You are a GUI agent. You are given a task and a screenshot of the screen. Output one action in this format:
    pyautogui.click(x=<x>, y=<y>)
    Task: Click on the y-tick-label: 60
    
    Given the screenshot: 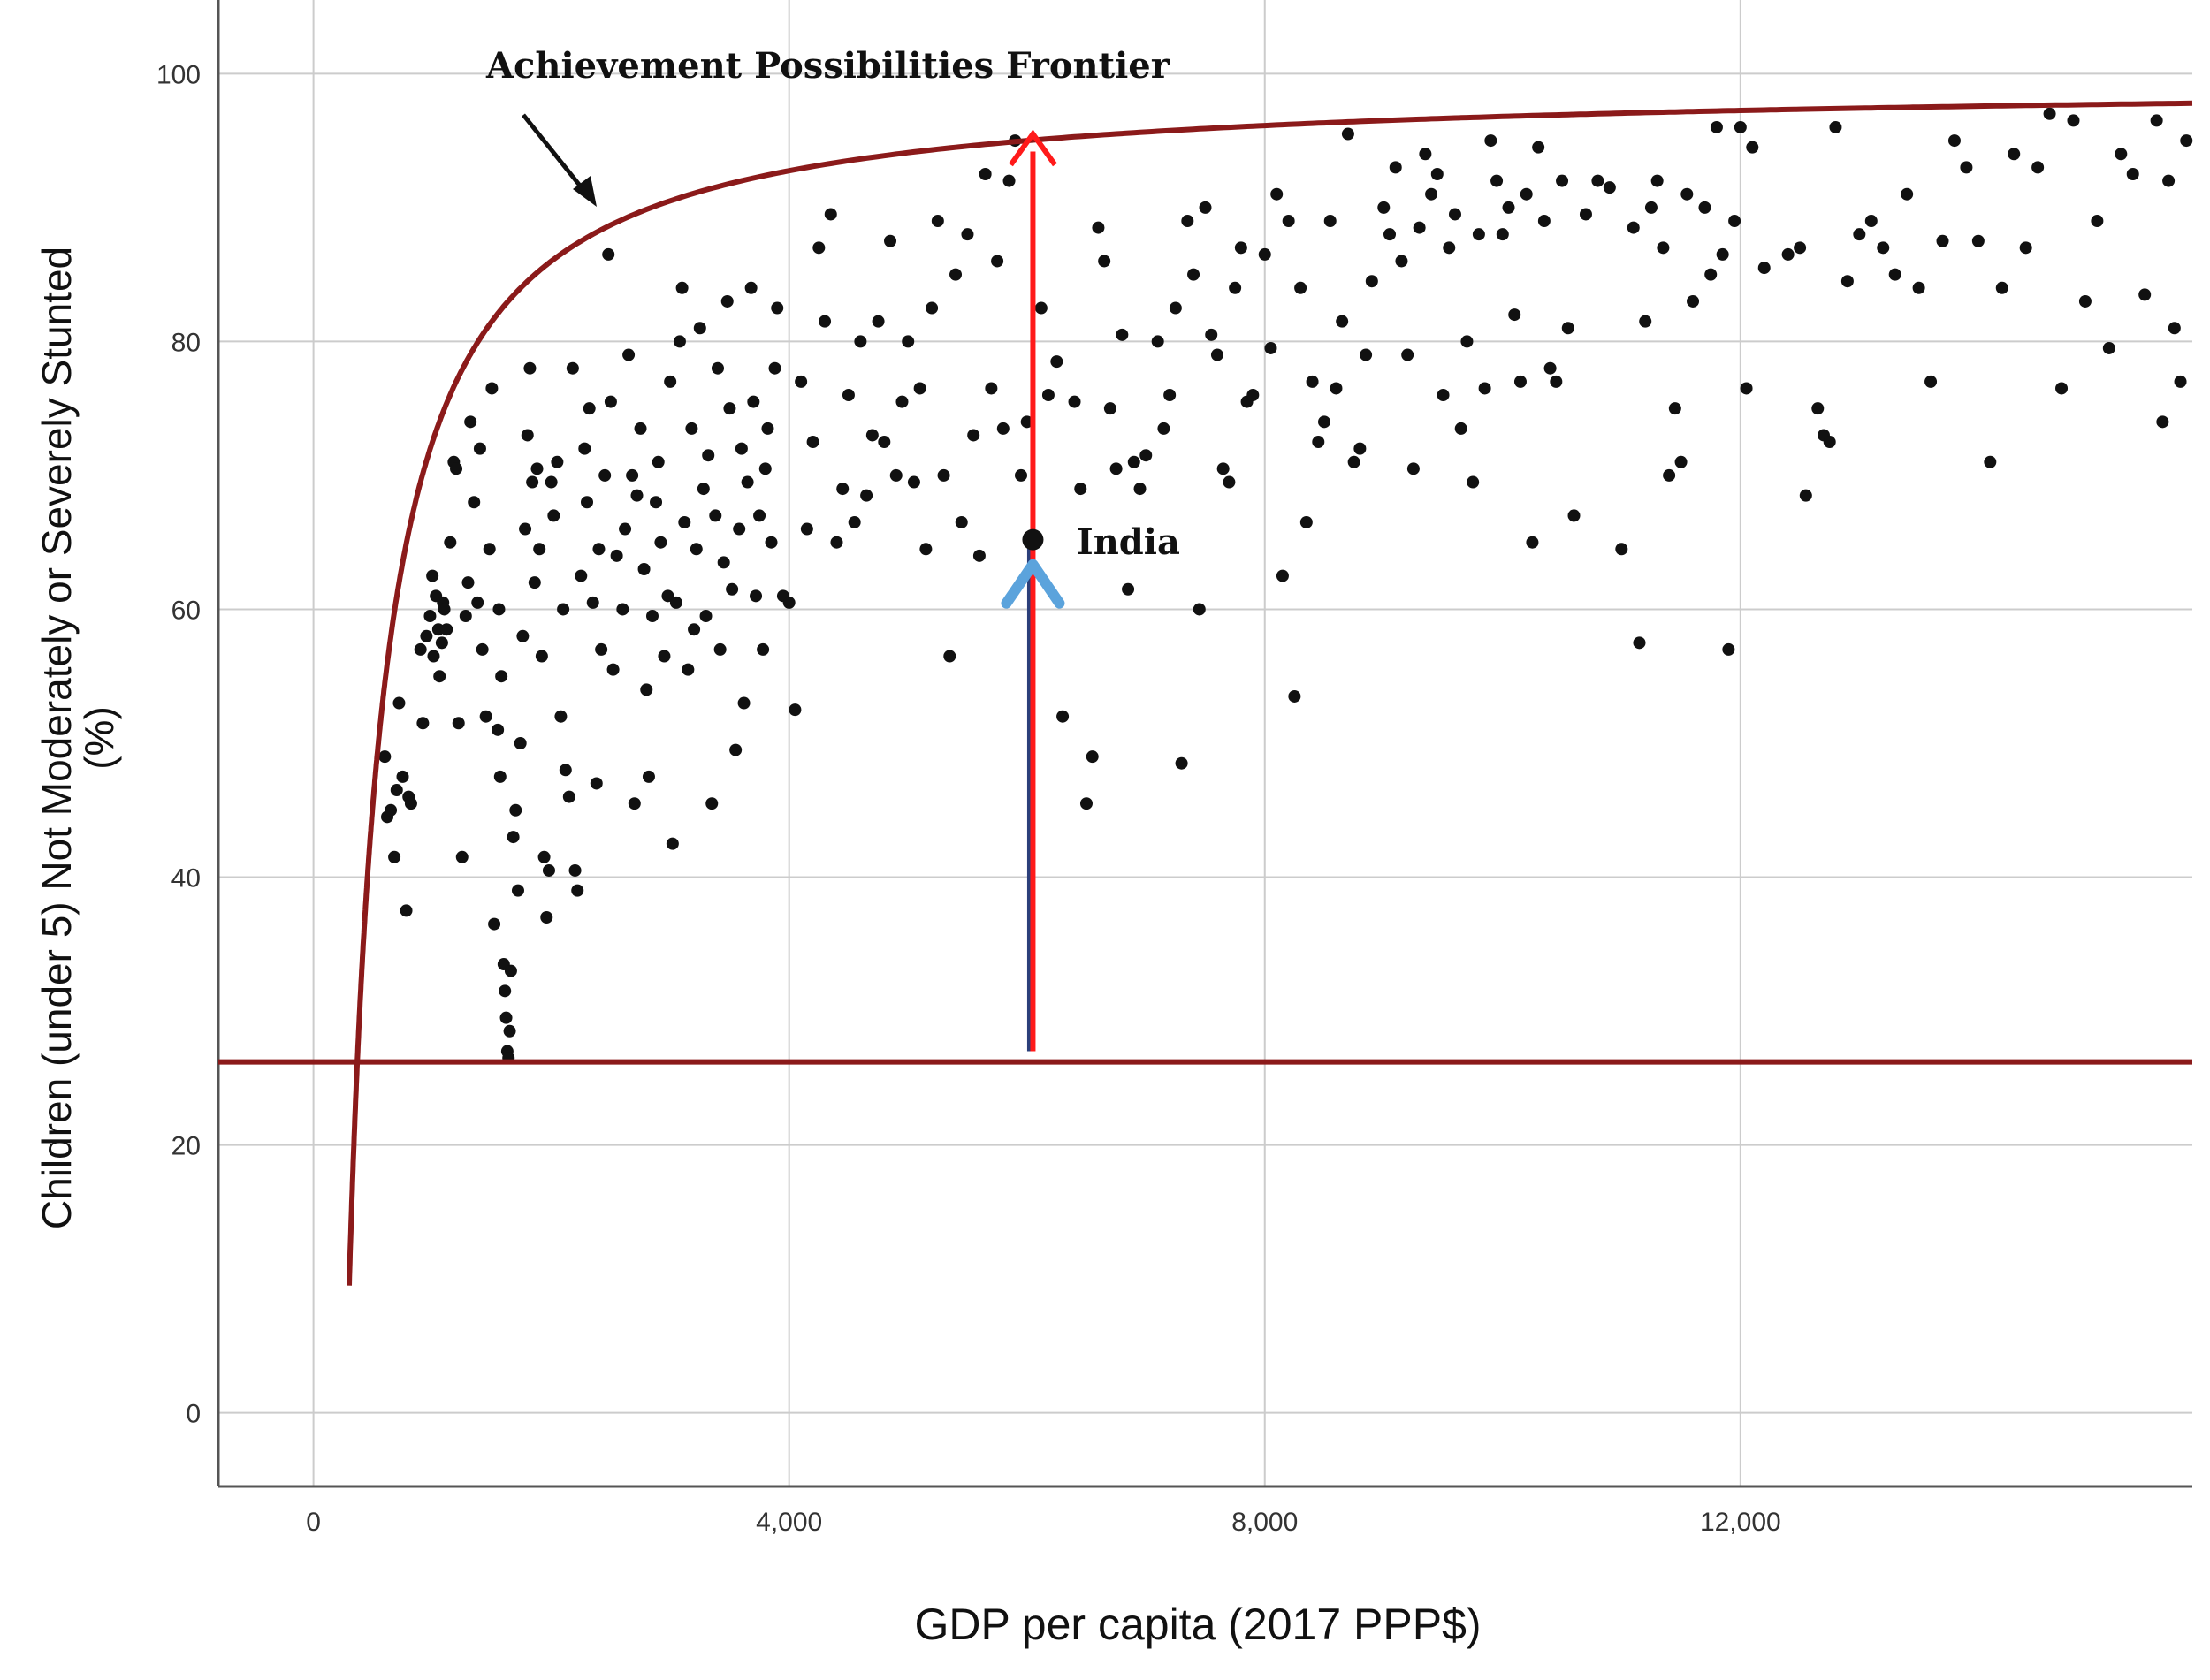 What is the action you would take?
    pyautogui.click(x=186, y=610)
    